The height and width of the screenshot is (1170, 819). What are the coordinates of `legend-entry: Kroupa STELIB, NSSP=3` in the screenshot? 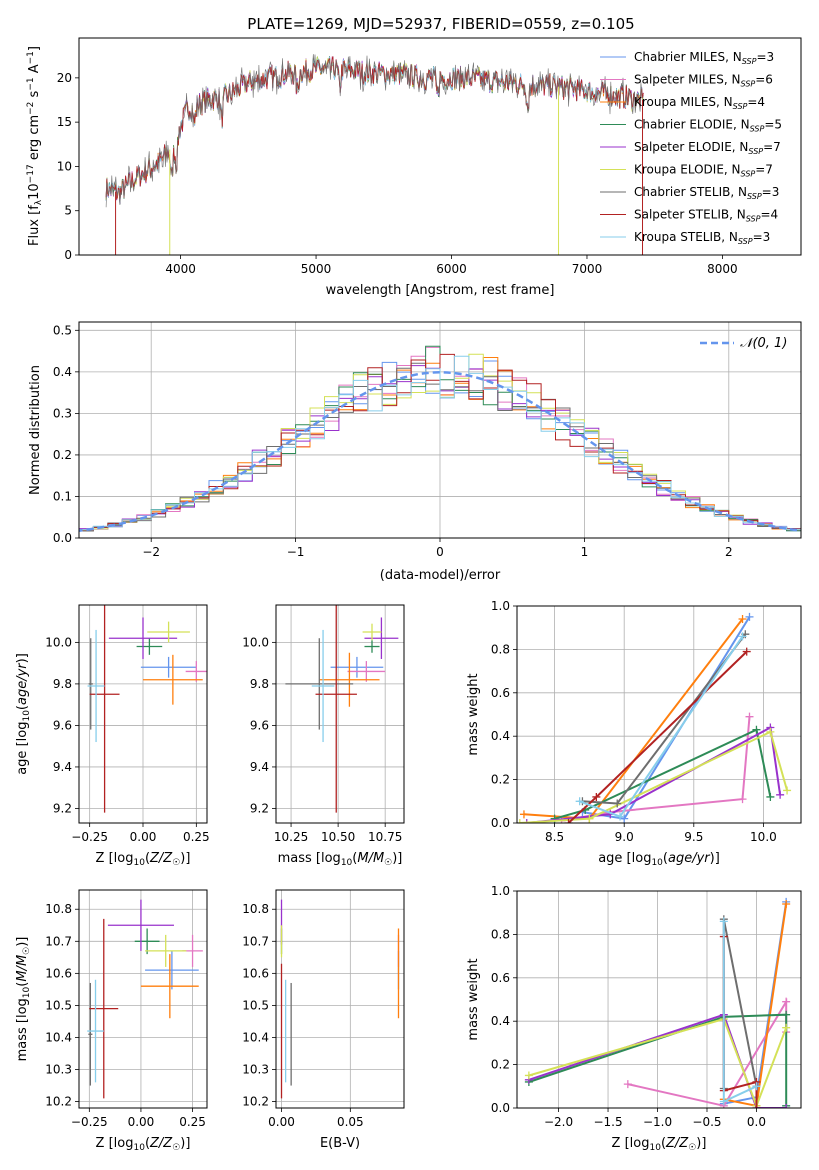 It's located at (702, 238).